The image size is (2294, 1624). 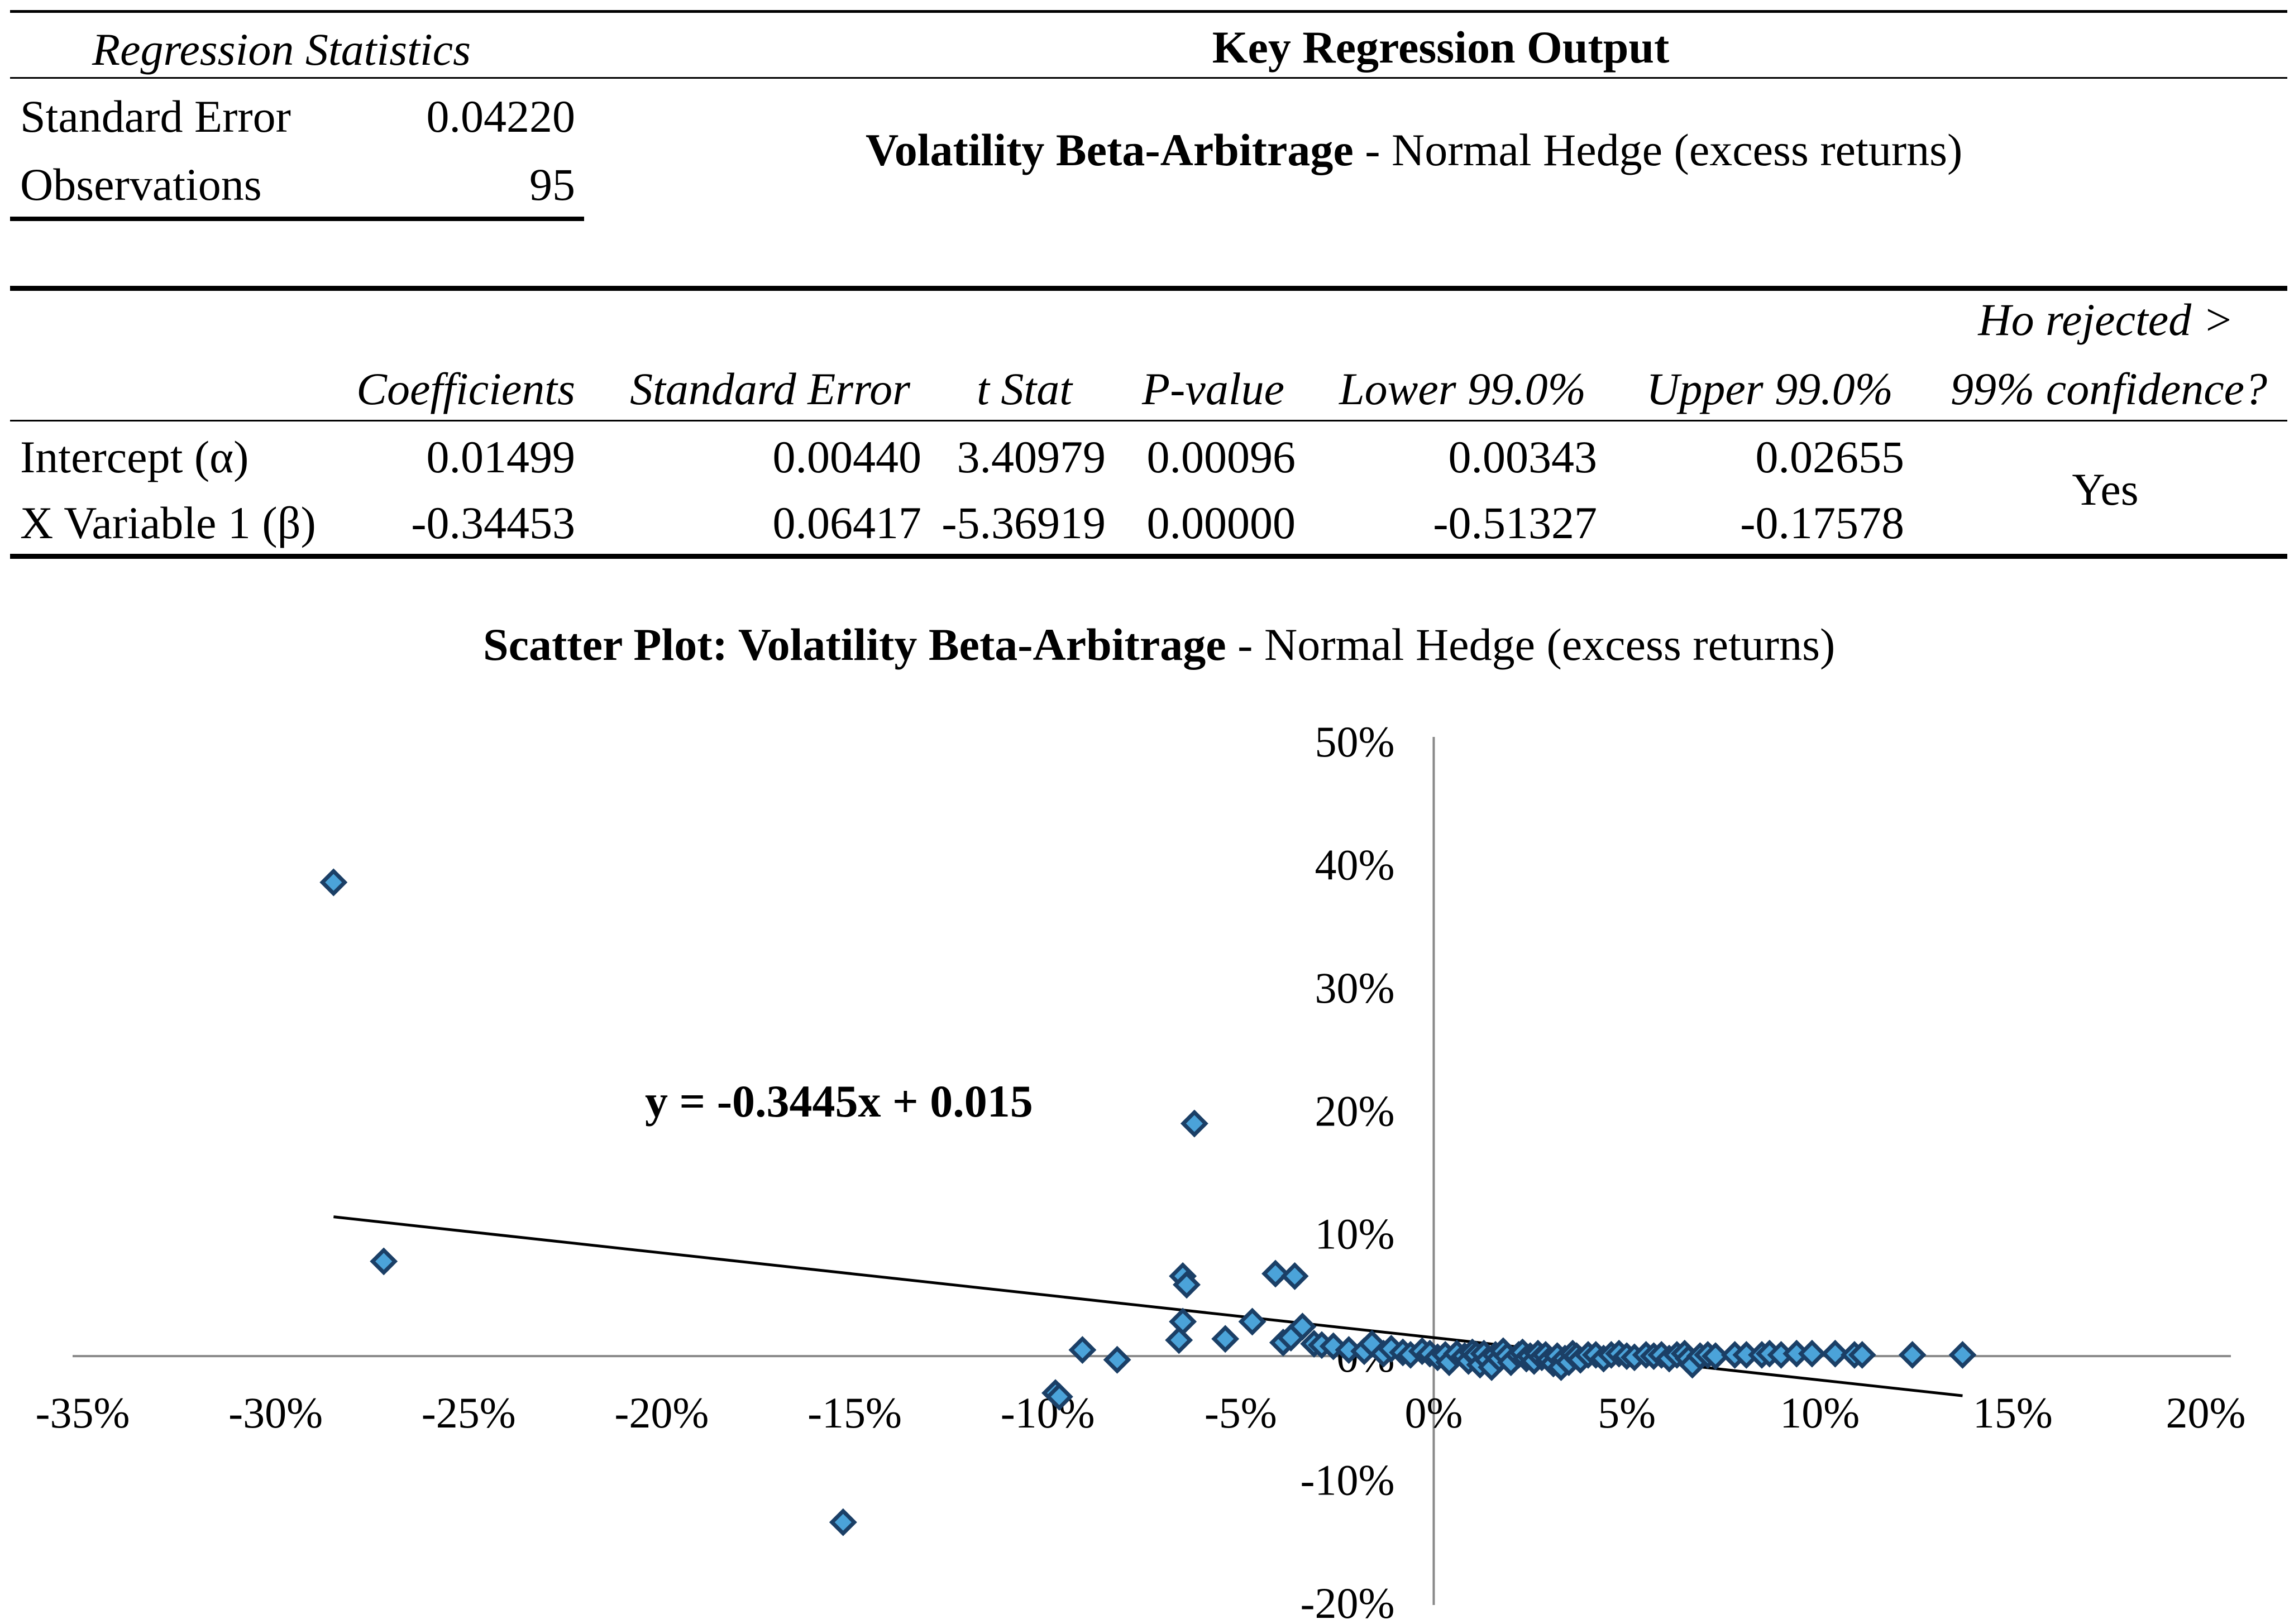 What do you see at coordinates (155, 116) in the screenshot?
I see `standard-error-label: Standard Error` at bounding box center [155, 116].